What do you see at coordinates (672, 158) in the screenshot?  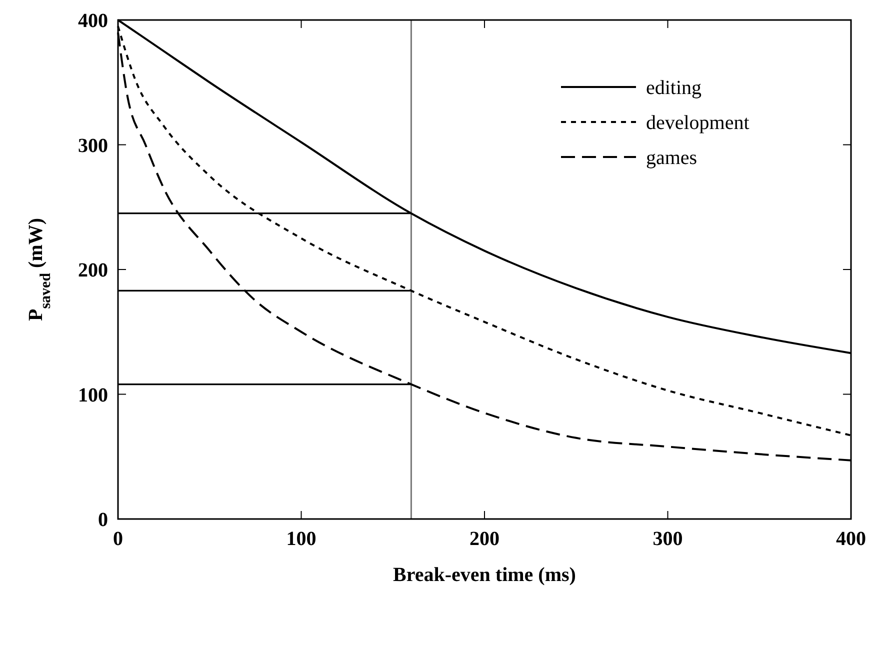 I see `legend-label: games` at bounding box center [672, 158].